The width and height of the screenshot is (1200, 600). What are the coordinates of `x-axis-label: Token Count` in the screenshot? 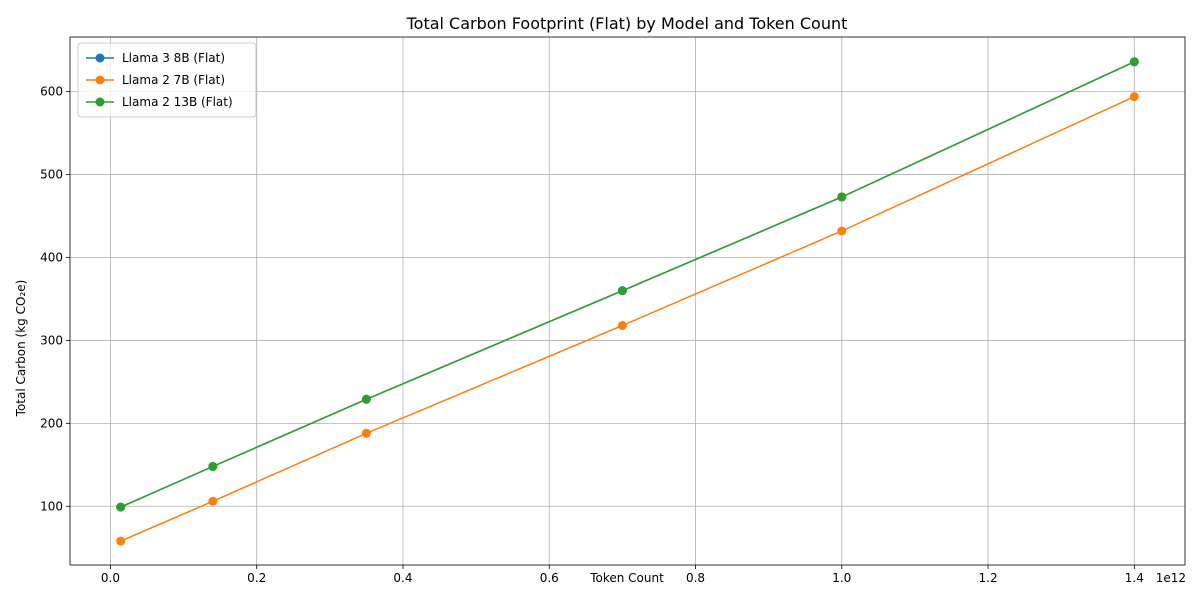 It's located at (626, 578).